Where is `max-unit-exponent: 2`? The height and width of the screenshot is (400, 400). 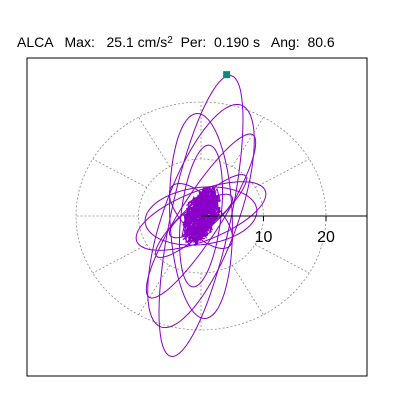 max-unit-exponent: 2 is located at coordinates (170, 40).